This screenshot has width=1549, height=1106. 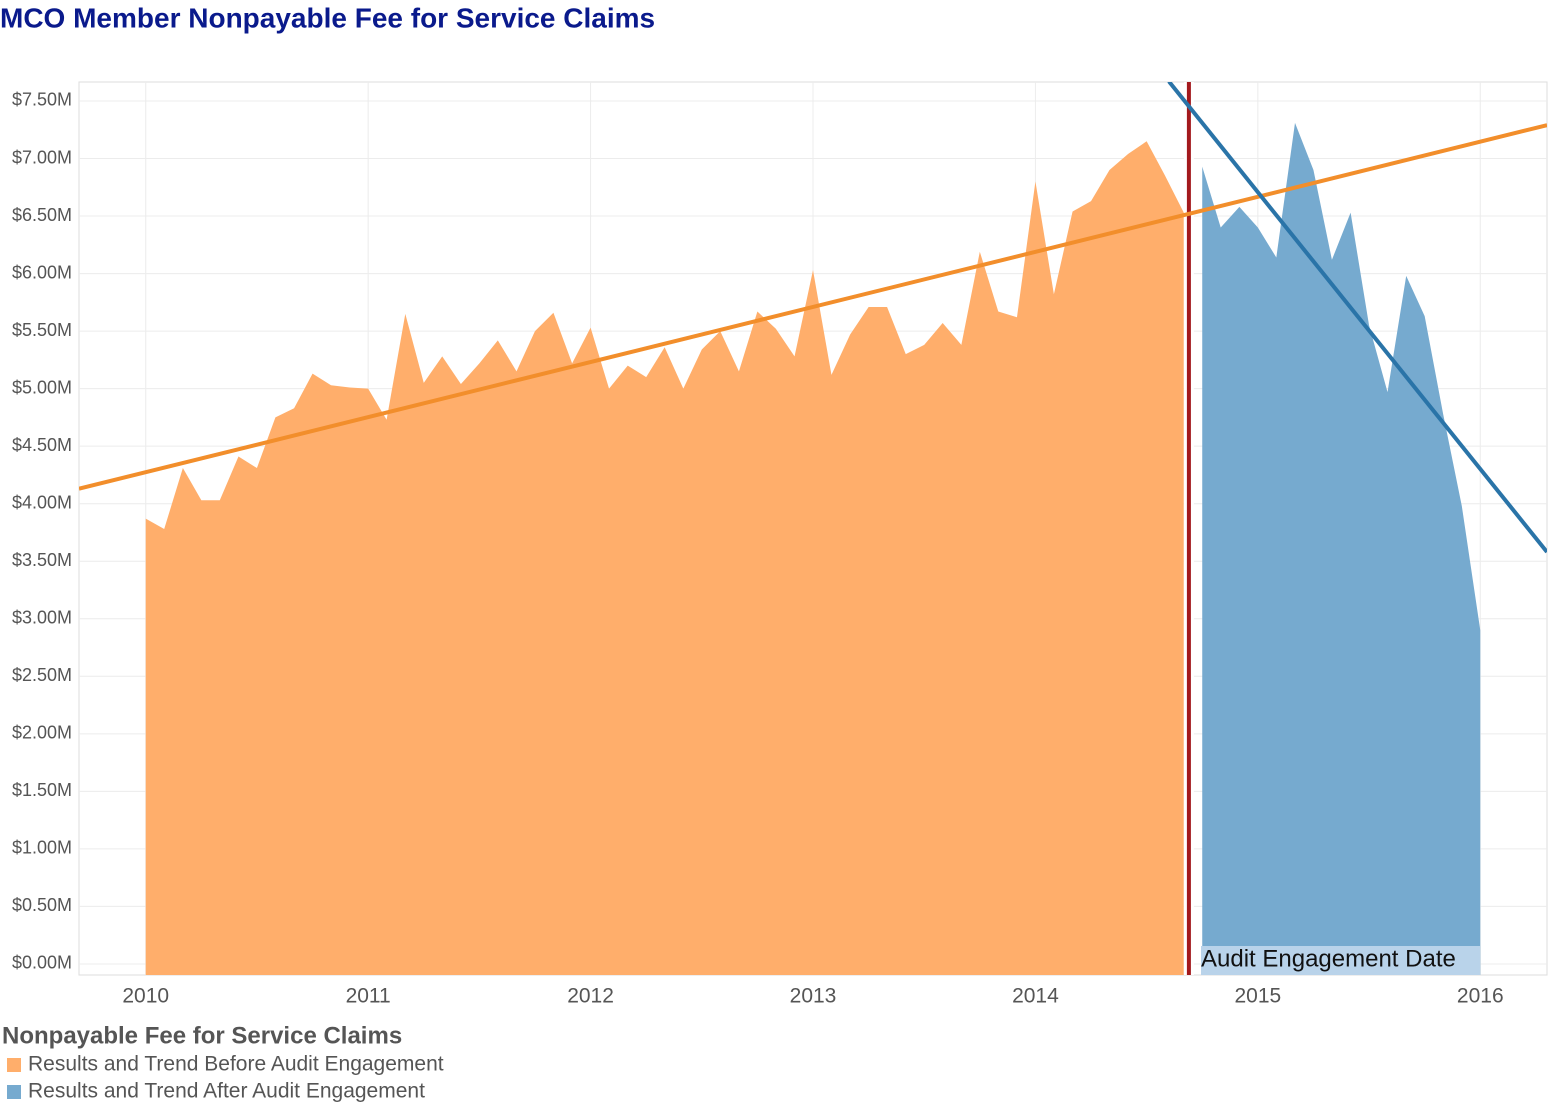 I want to click on y-tick-label: $1.00M, so click(x=42, y=848).